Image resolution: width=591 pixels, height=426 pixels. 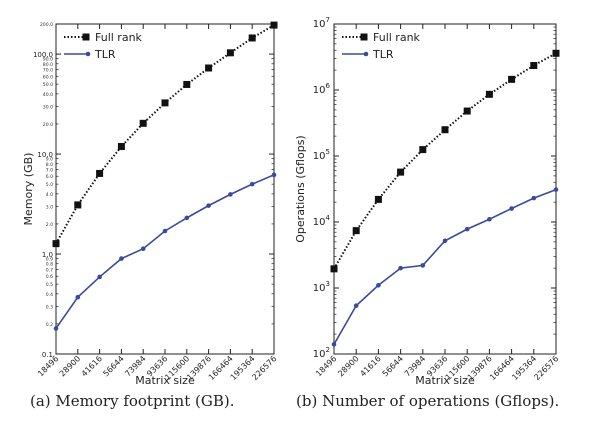 What do you see at coordinates (49, 325) in the screenshot?
I see `y-minor-tick-label: 0.2` at bounding box center [49, 325].